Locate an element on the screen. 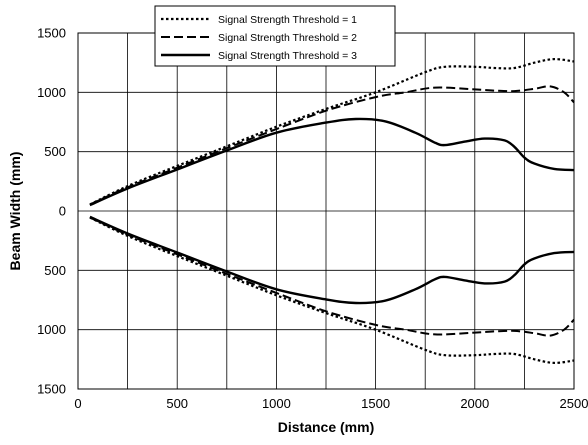  x-tick-label: 1500 is located at coordinates (375, 403).